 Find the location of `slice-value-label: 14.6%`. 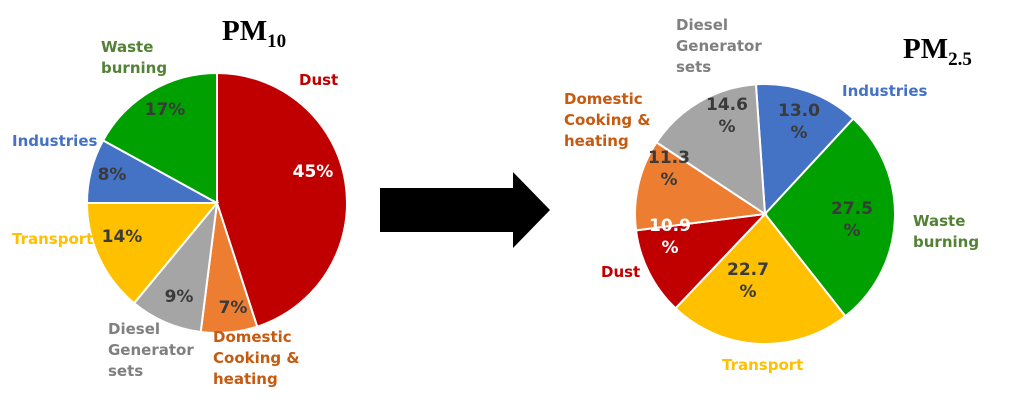

slice-value-label: 14.6% is located at coordinates (727, 116).